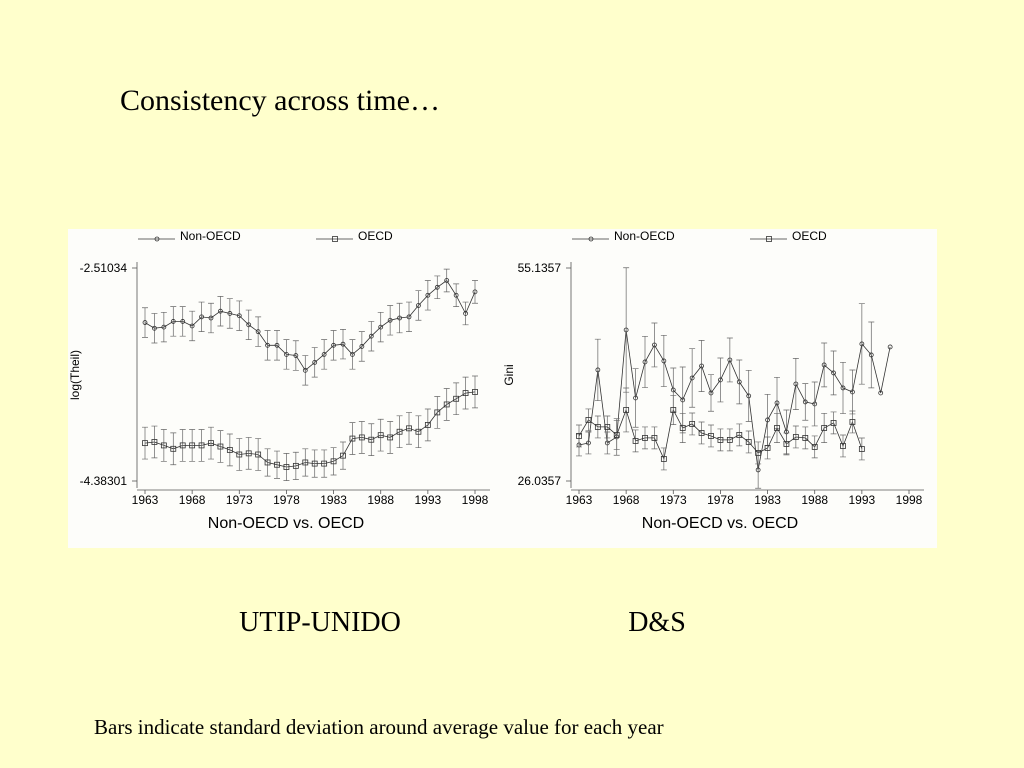 The width and height of the screenshot is (1024, 768). What do you see at coordinates (540, 481) in the screenshot?
I see `y-tick-label: 26.0357` at bounding box center [540, 481].